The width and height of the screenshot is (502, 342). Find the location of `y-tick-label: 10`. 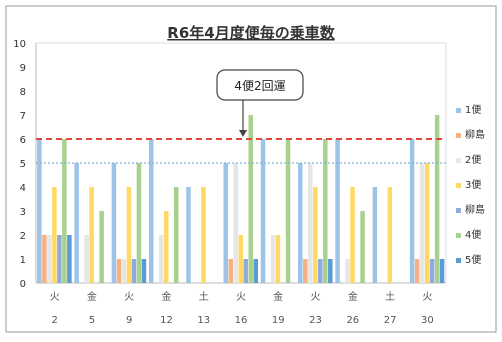

y-tick-label: 10 is located at coordinates (19, 44).